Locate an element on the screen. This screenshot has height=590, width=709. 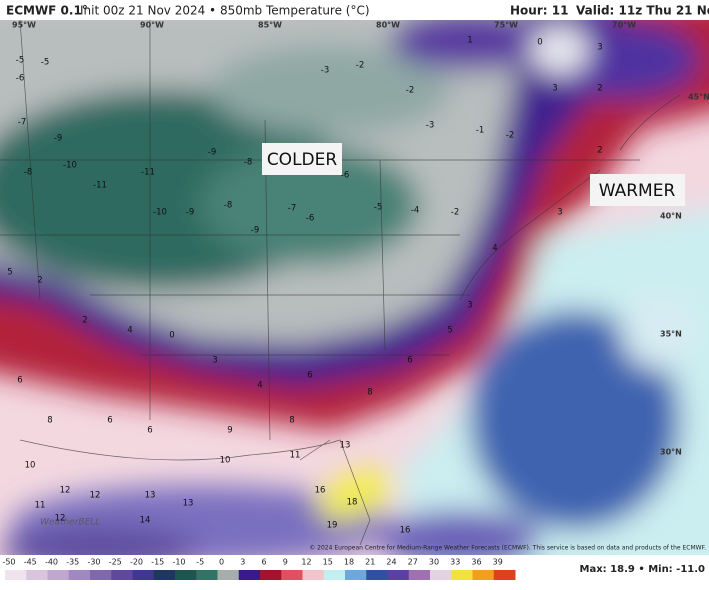
longitude-label: 95°W is located at coordinates (24, 25).